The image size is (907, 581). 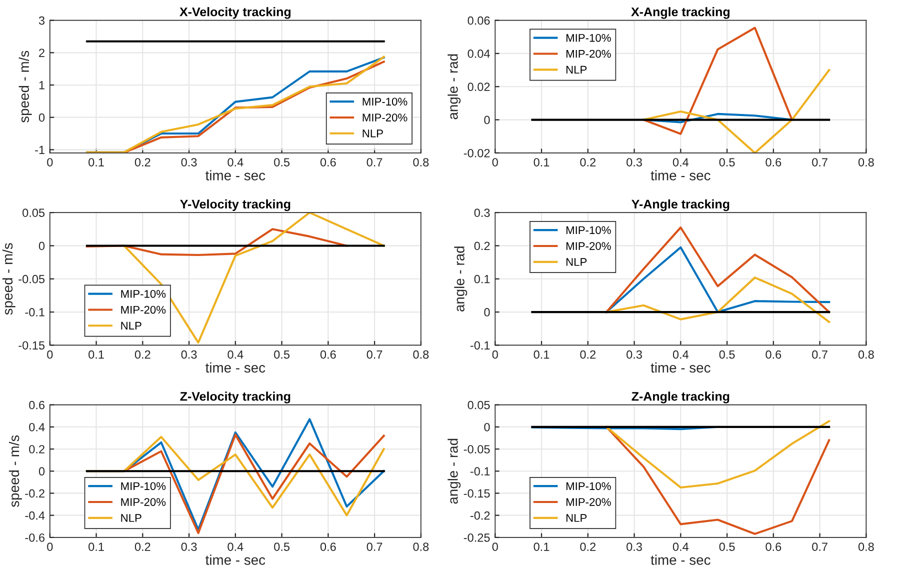 What do you see at coordinates (37, 405) in the screenshot?
I see `y-tick-label: 0.6` at bounding box center [37, 405].